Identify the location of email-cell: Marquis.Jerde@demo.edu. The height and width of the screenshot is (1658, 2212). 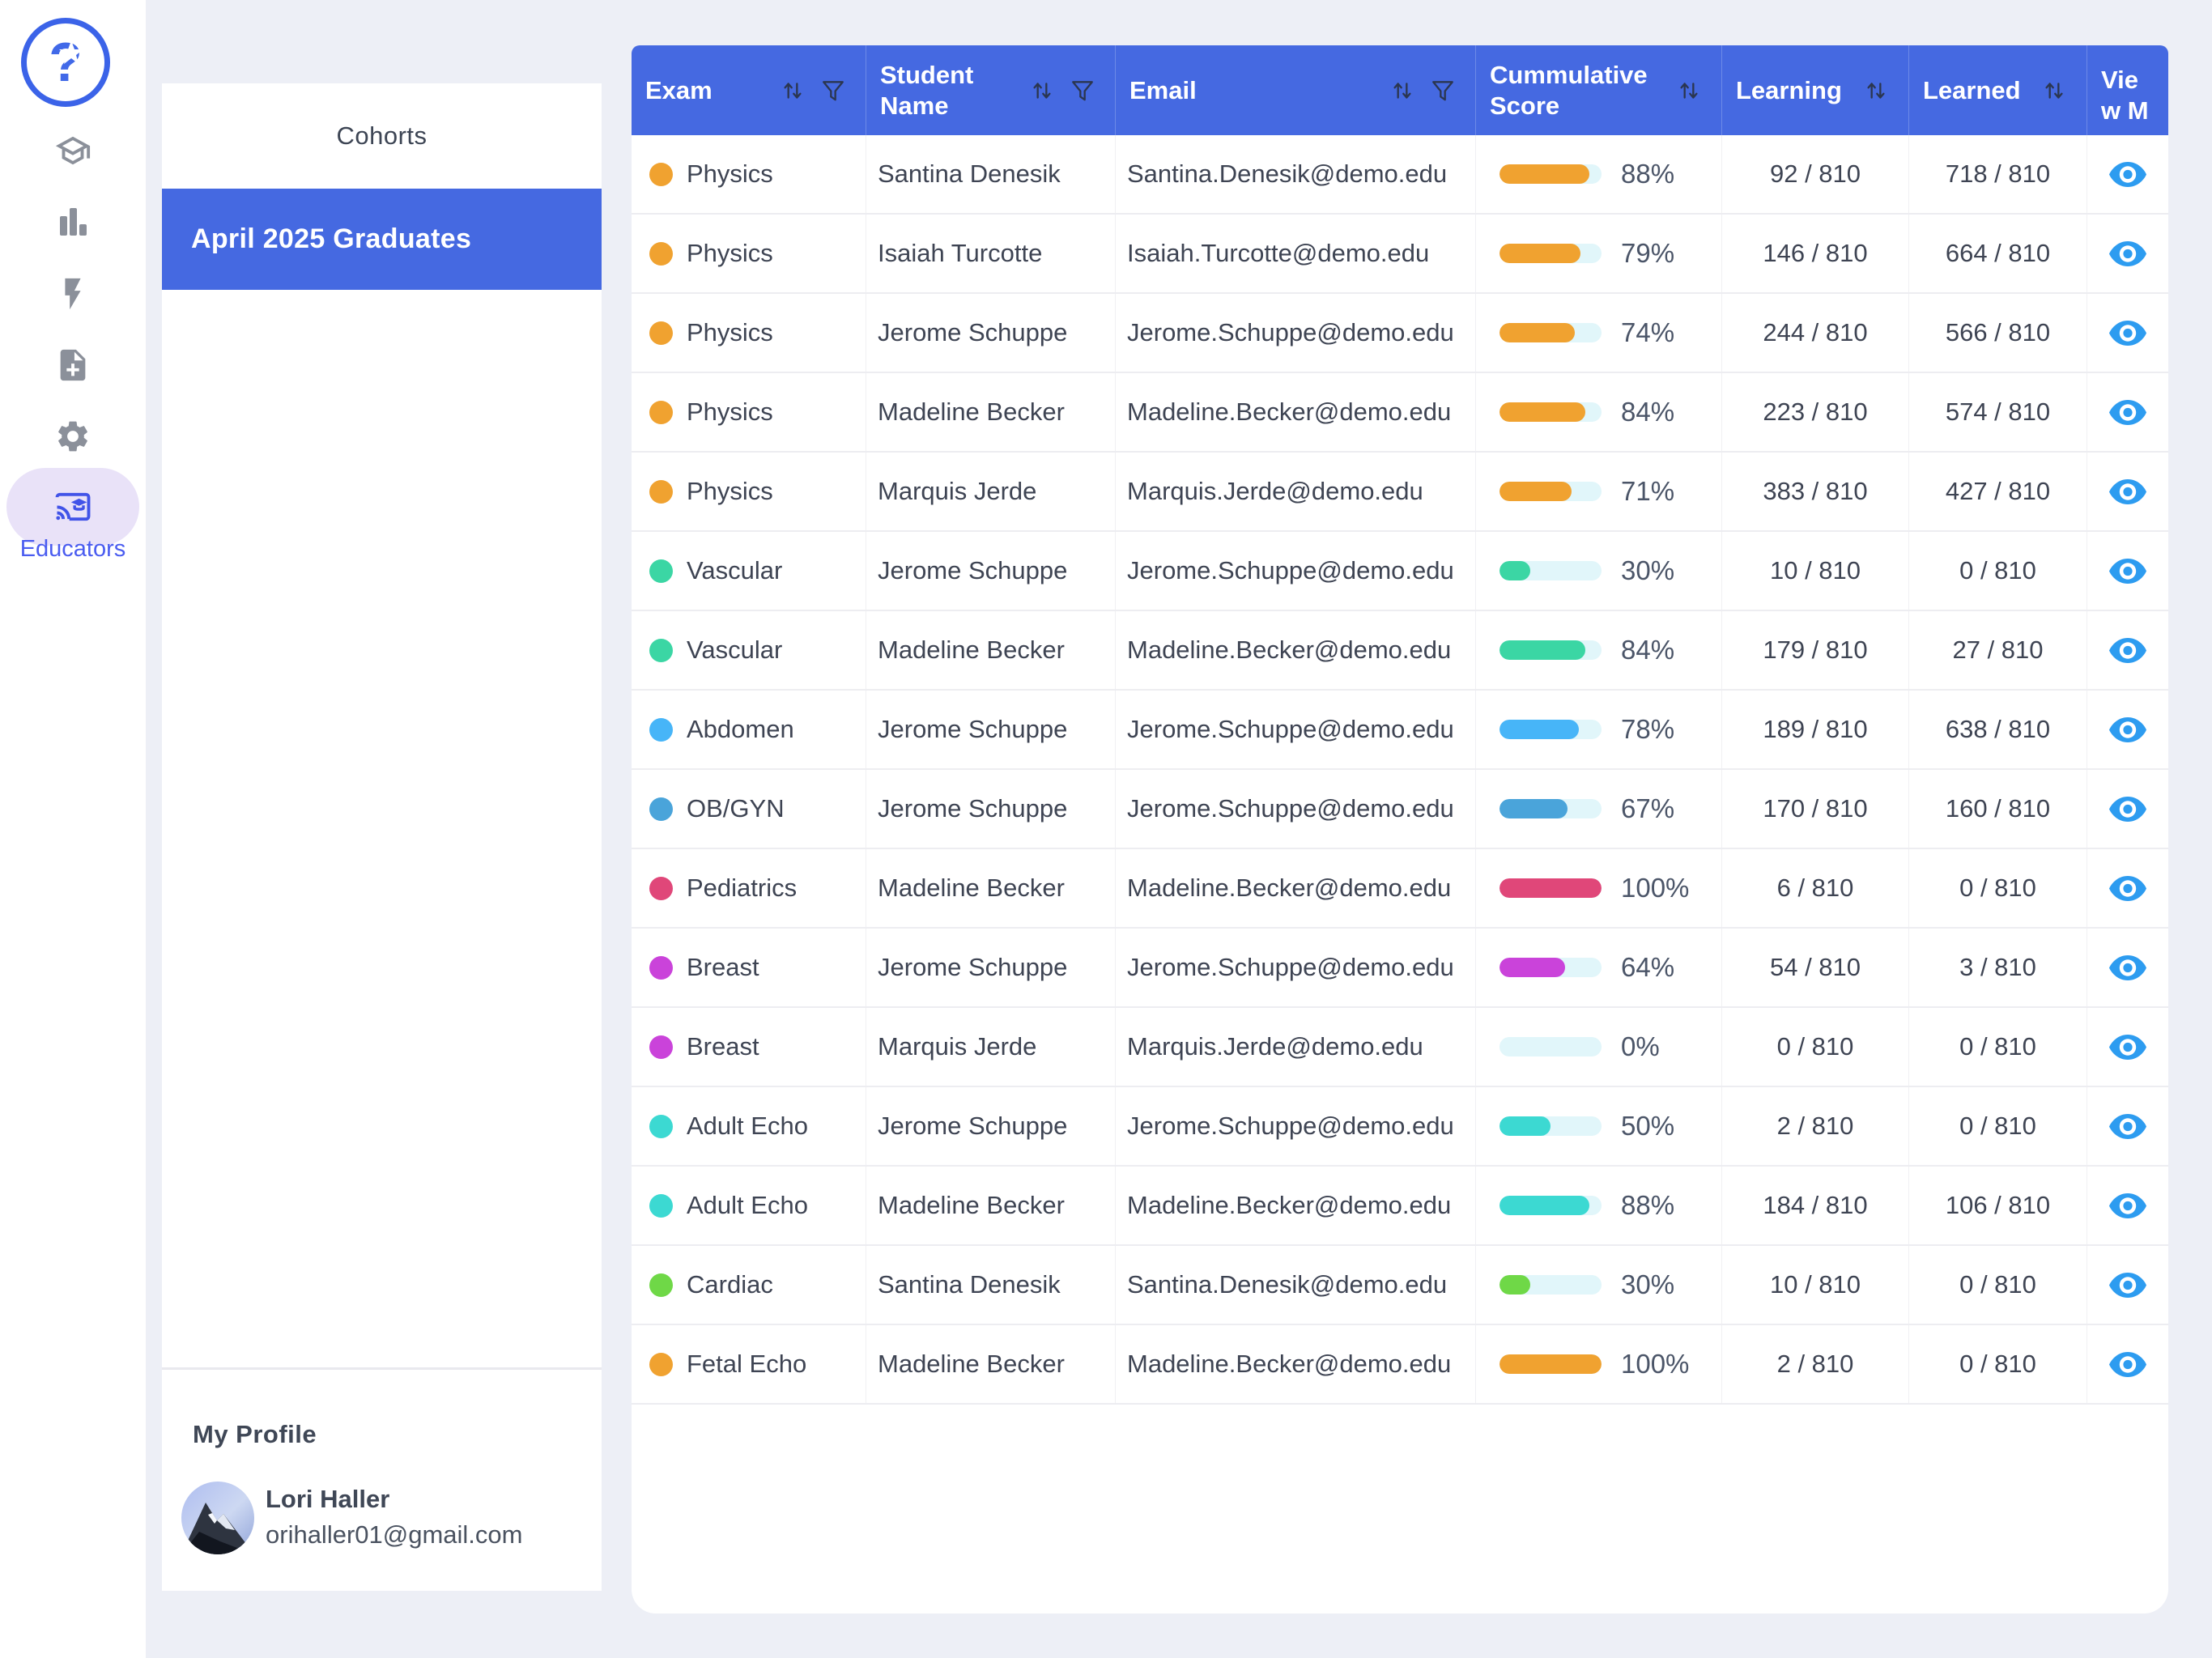
(1296, 491).